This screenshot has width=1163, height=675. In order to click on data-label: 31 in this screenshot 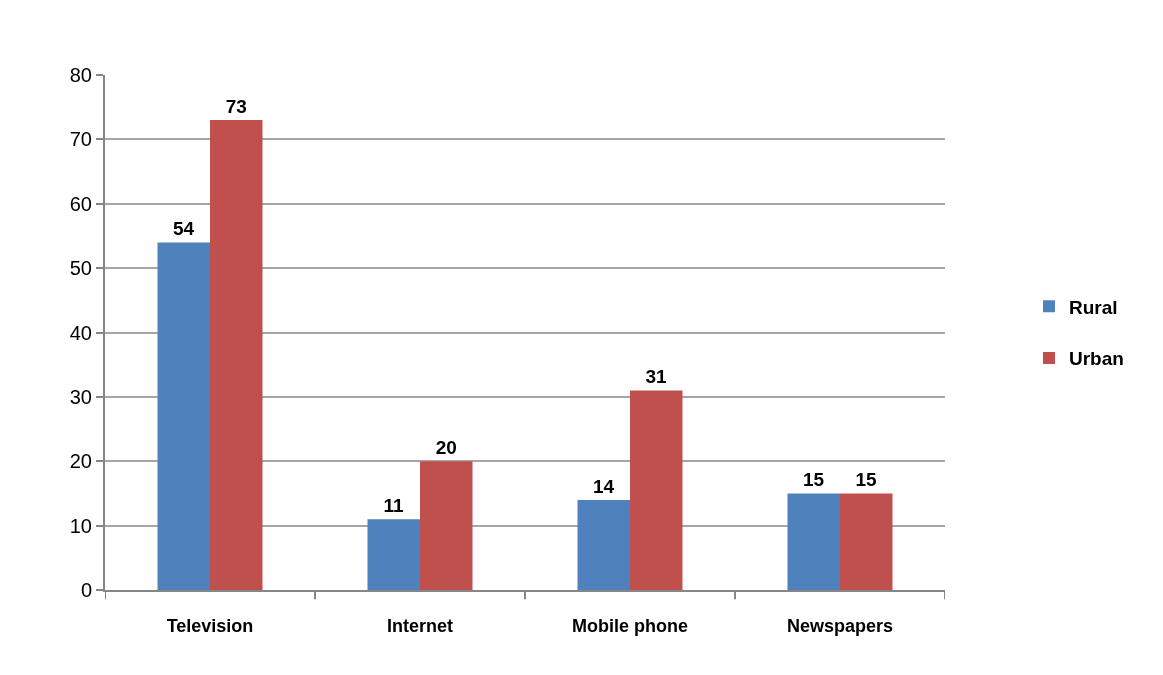, I will do `click(656, 377)`.